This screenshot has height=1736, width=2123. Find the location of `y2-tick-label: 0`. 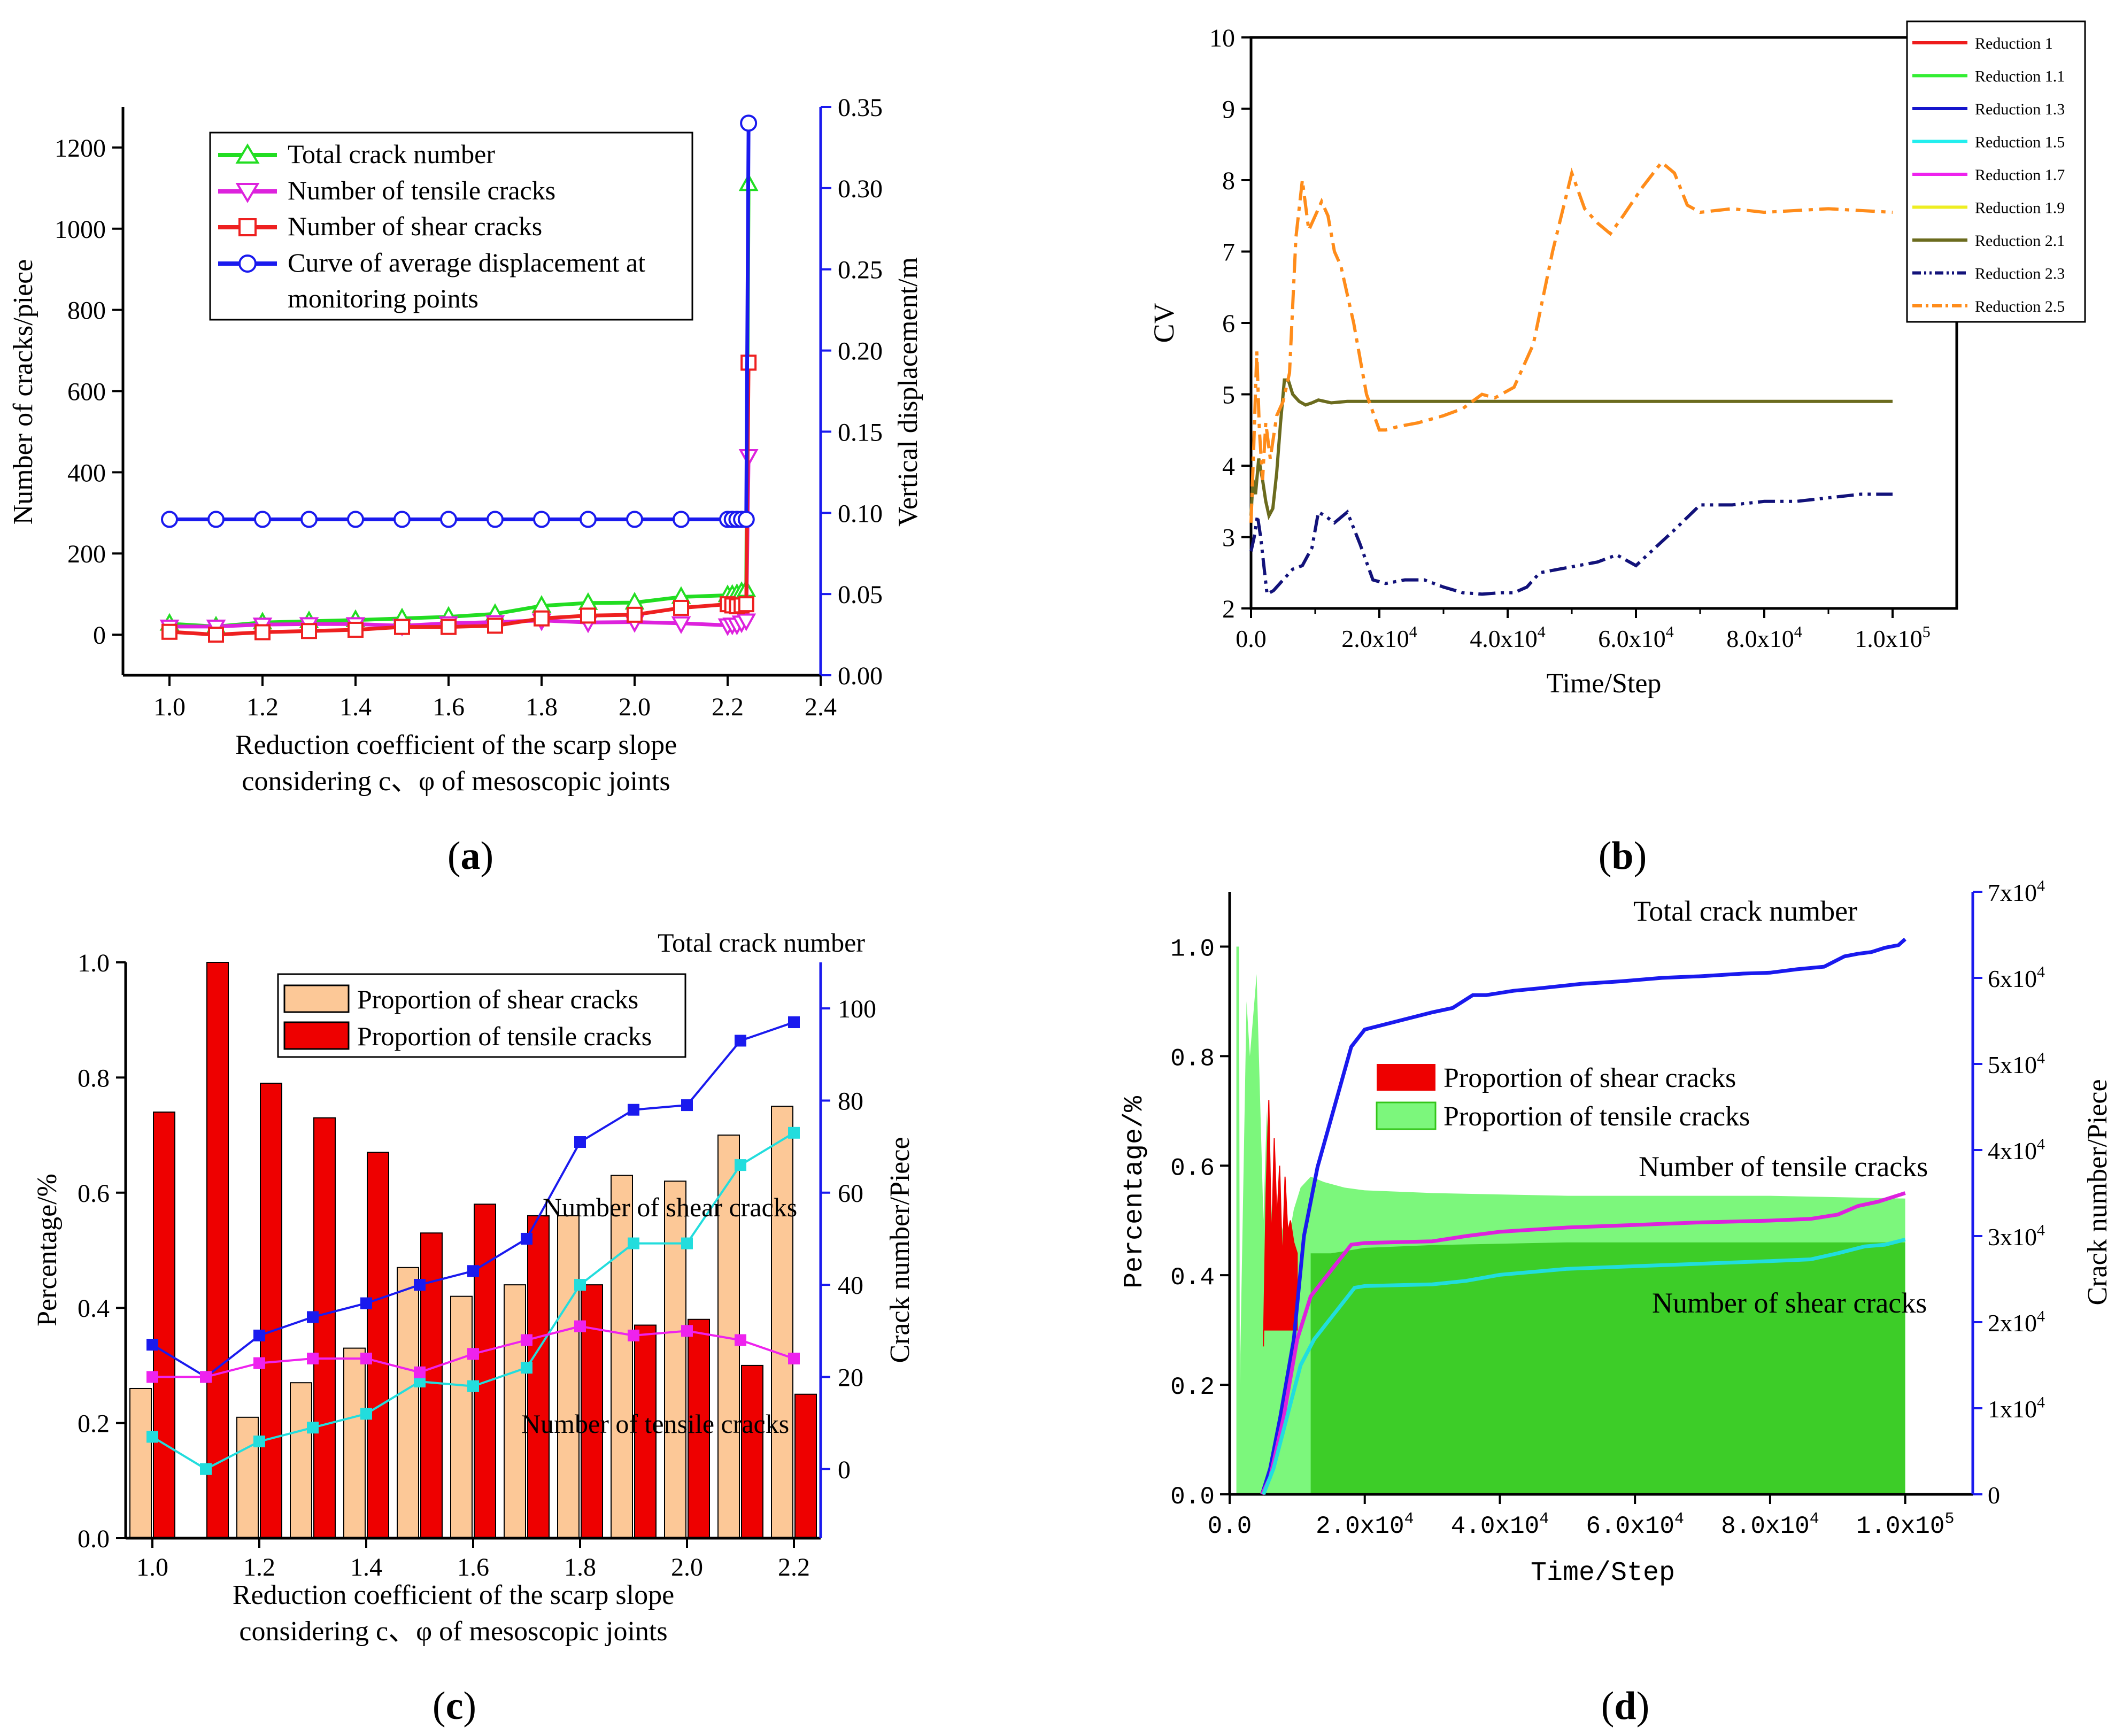

y2-tick-label: 0 is located at coordinates (1994, 1495).